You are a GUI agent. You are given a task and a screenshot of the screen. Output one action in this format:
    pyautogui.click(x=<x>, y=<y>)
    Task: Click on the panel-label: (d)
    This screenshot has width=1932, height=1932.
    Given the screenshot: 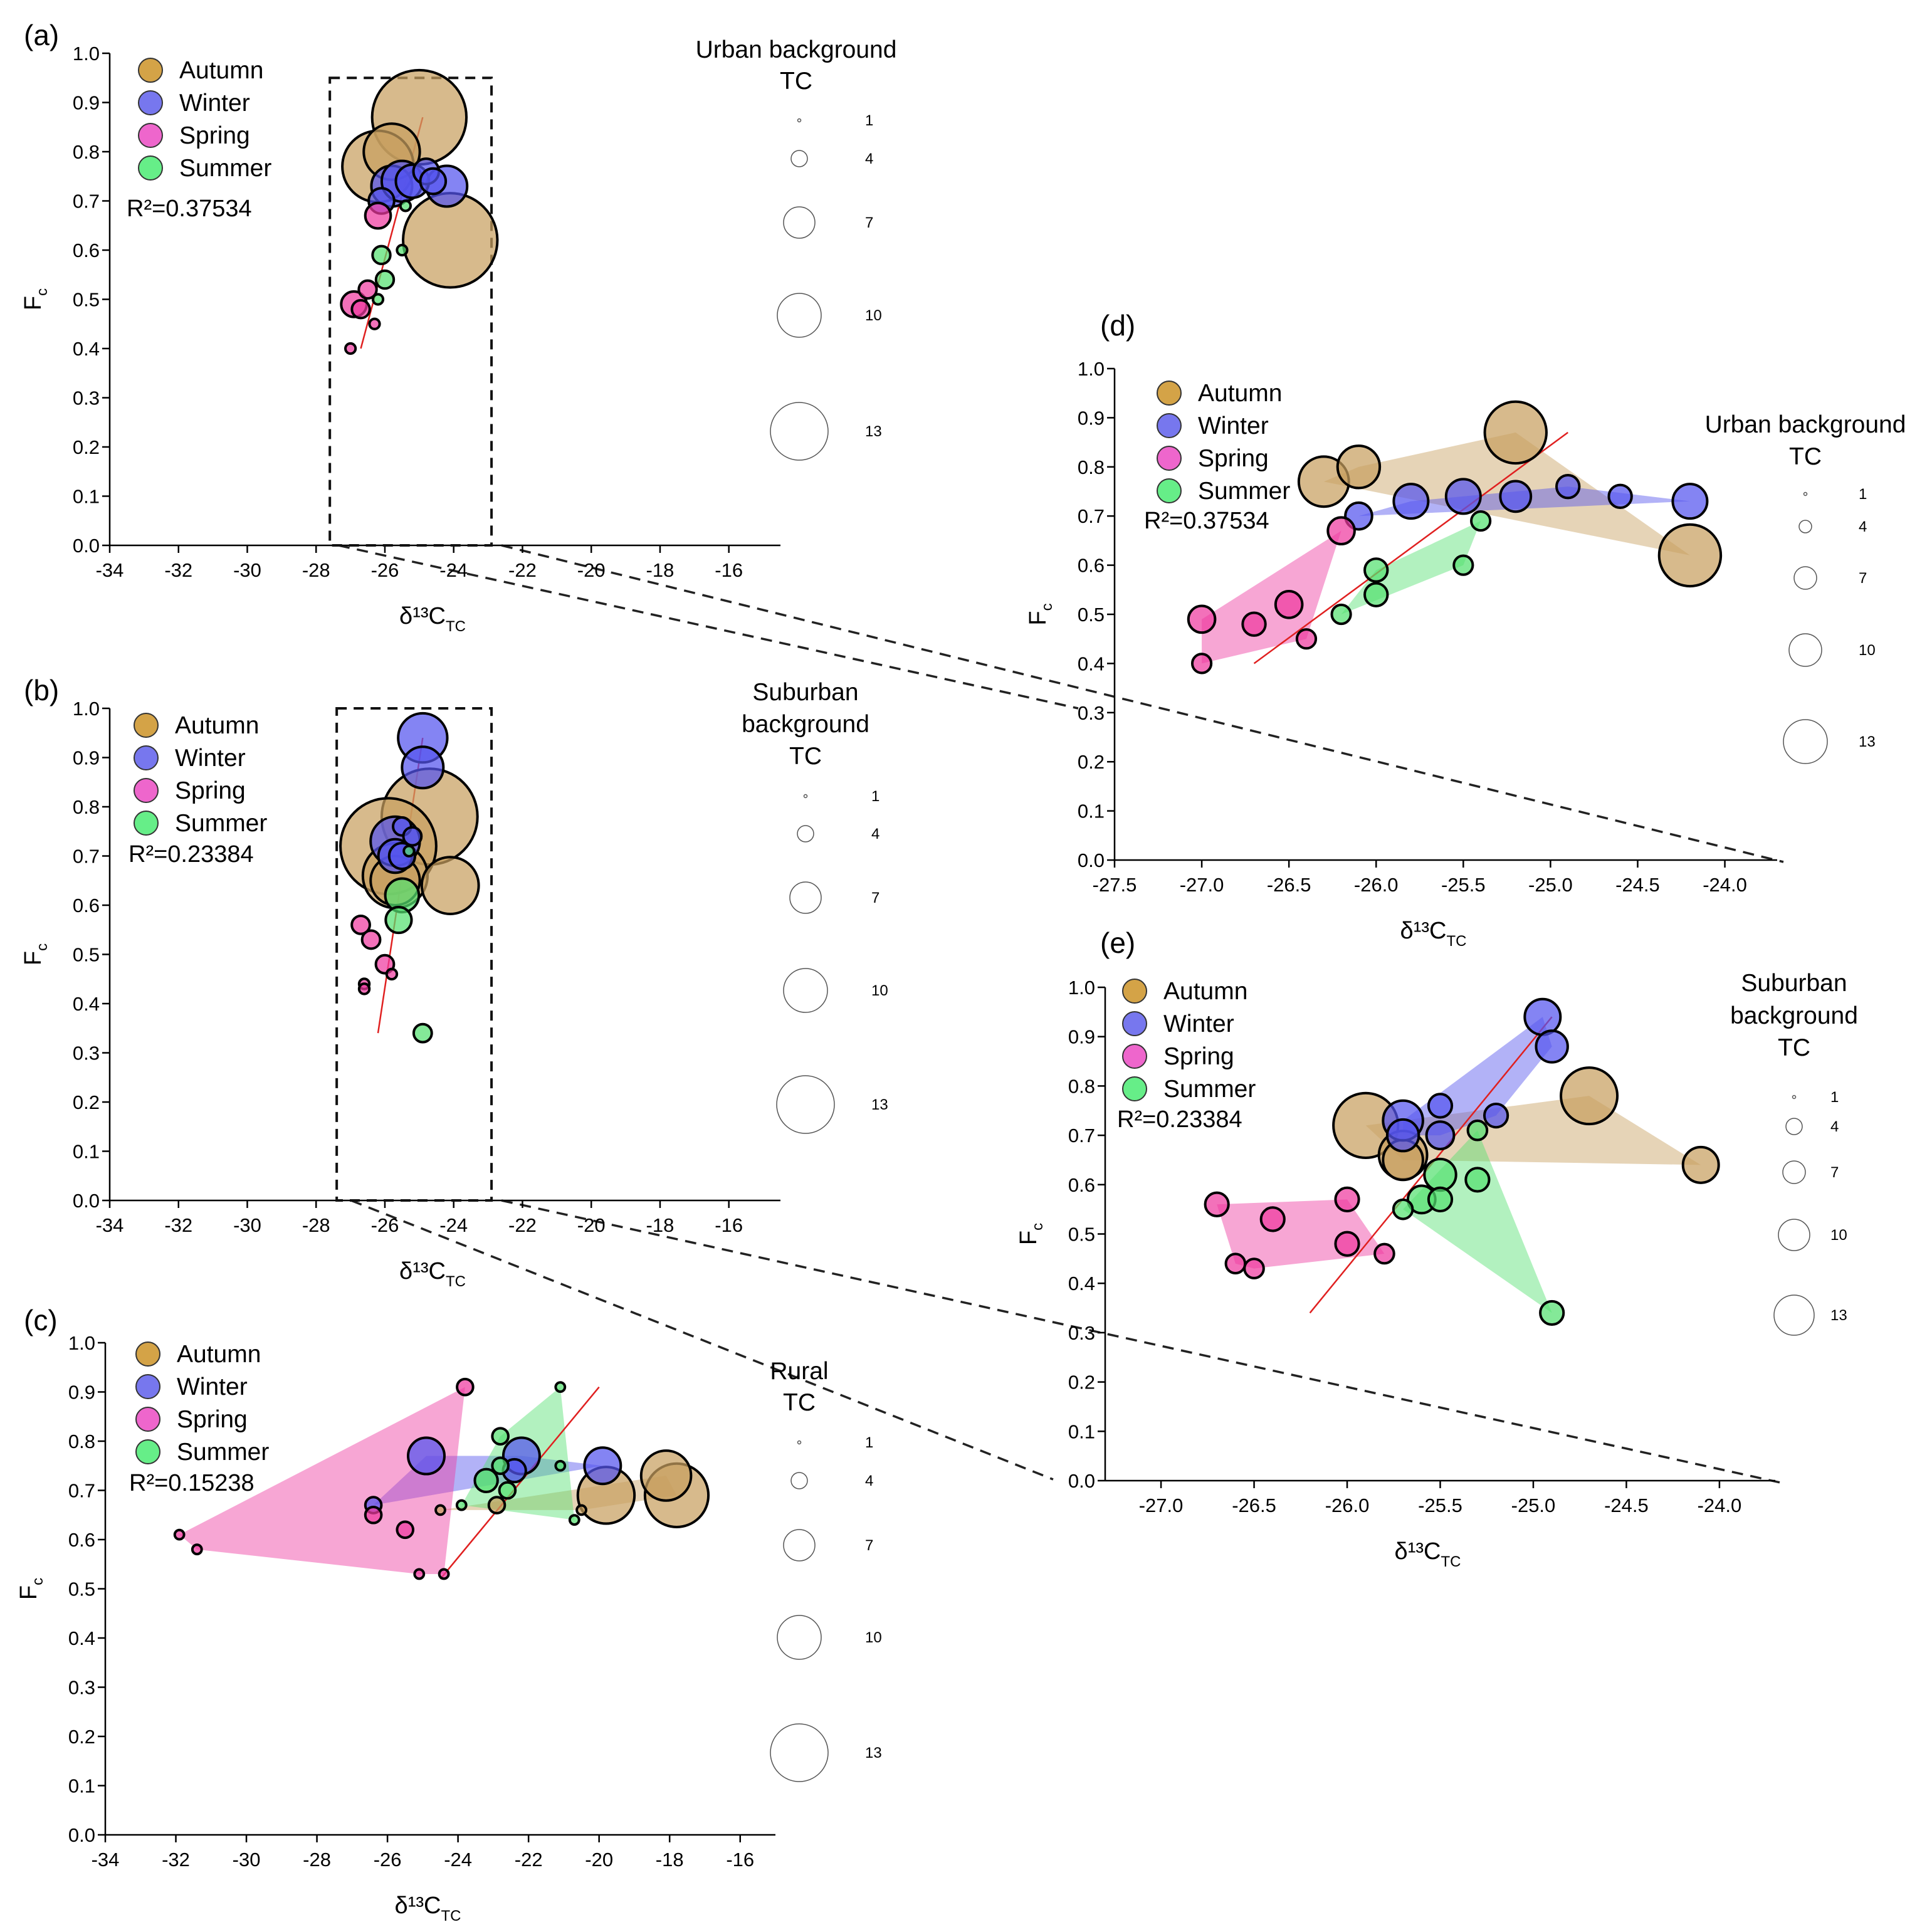 What is the action you would take?
    pyautogui.click(x=1118, y=325)
    